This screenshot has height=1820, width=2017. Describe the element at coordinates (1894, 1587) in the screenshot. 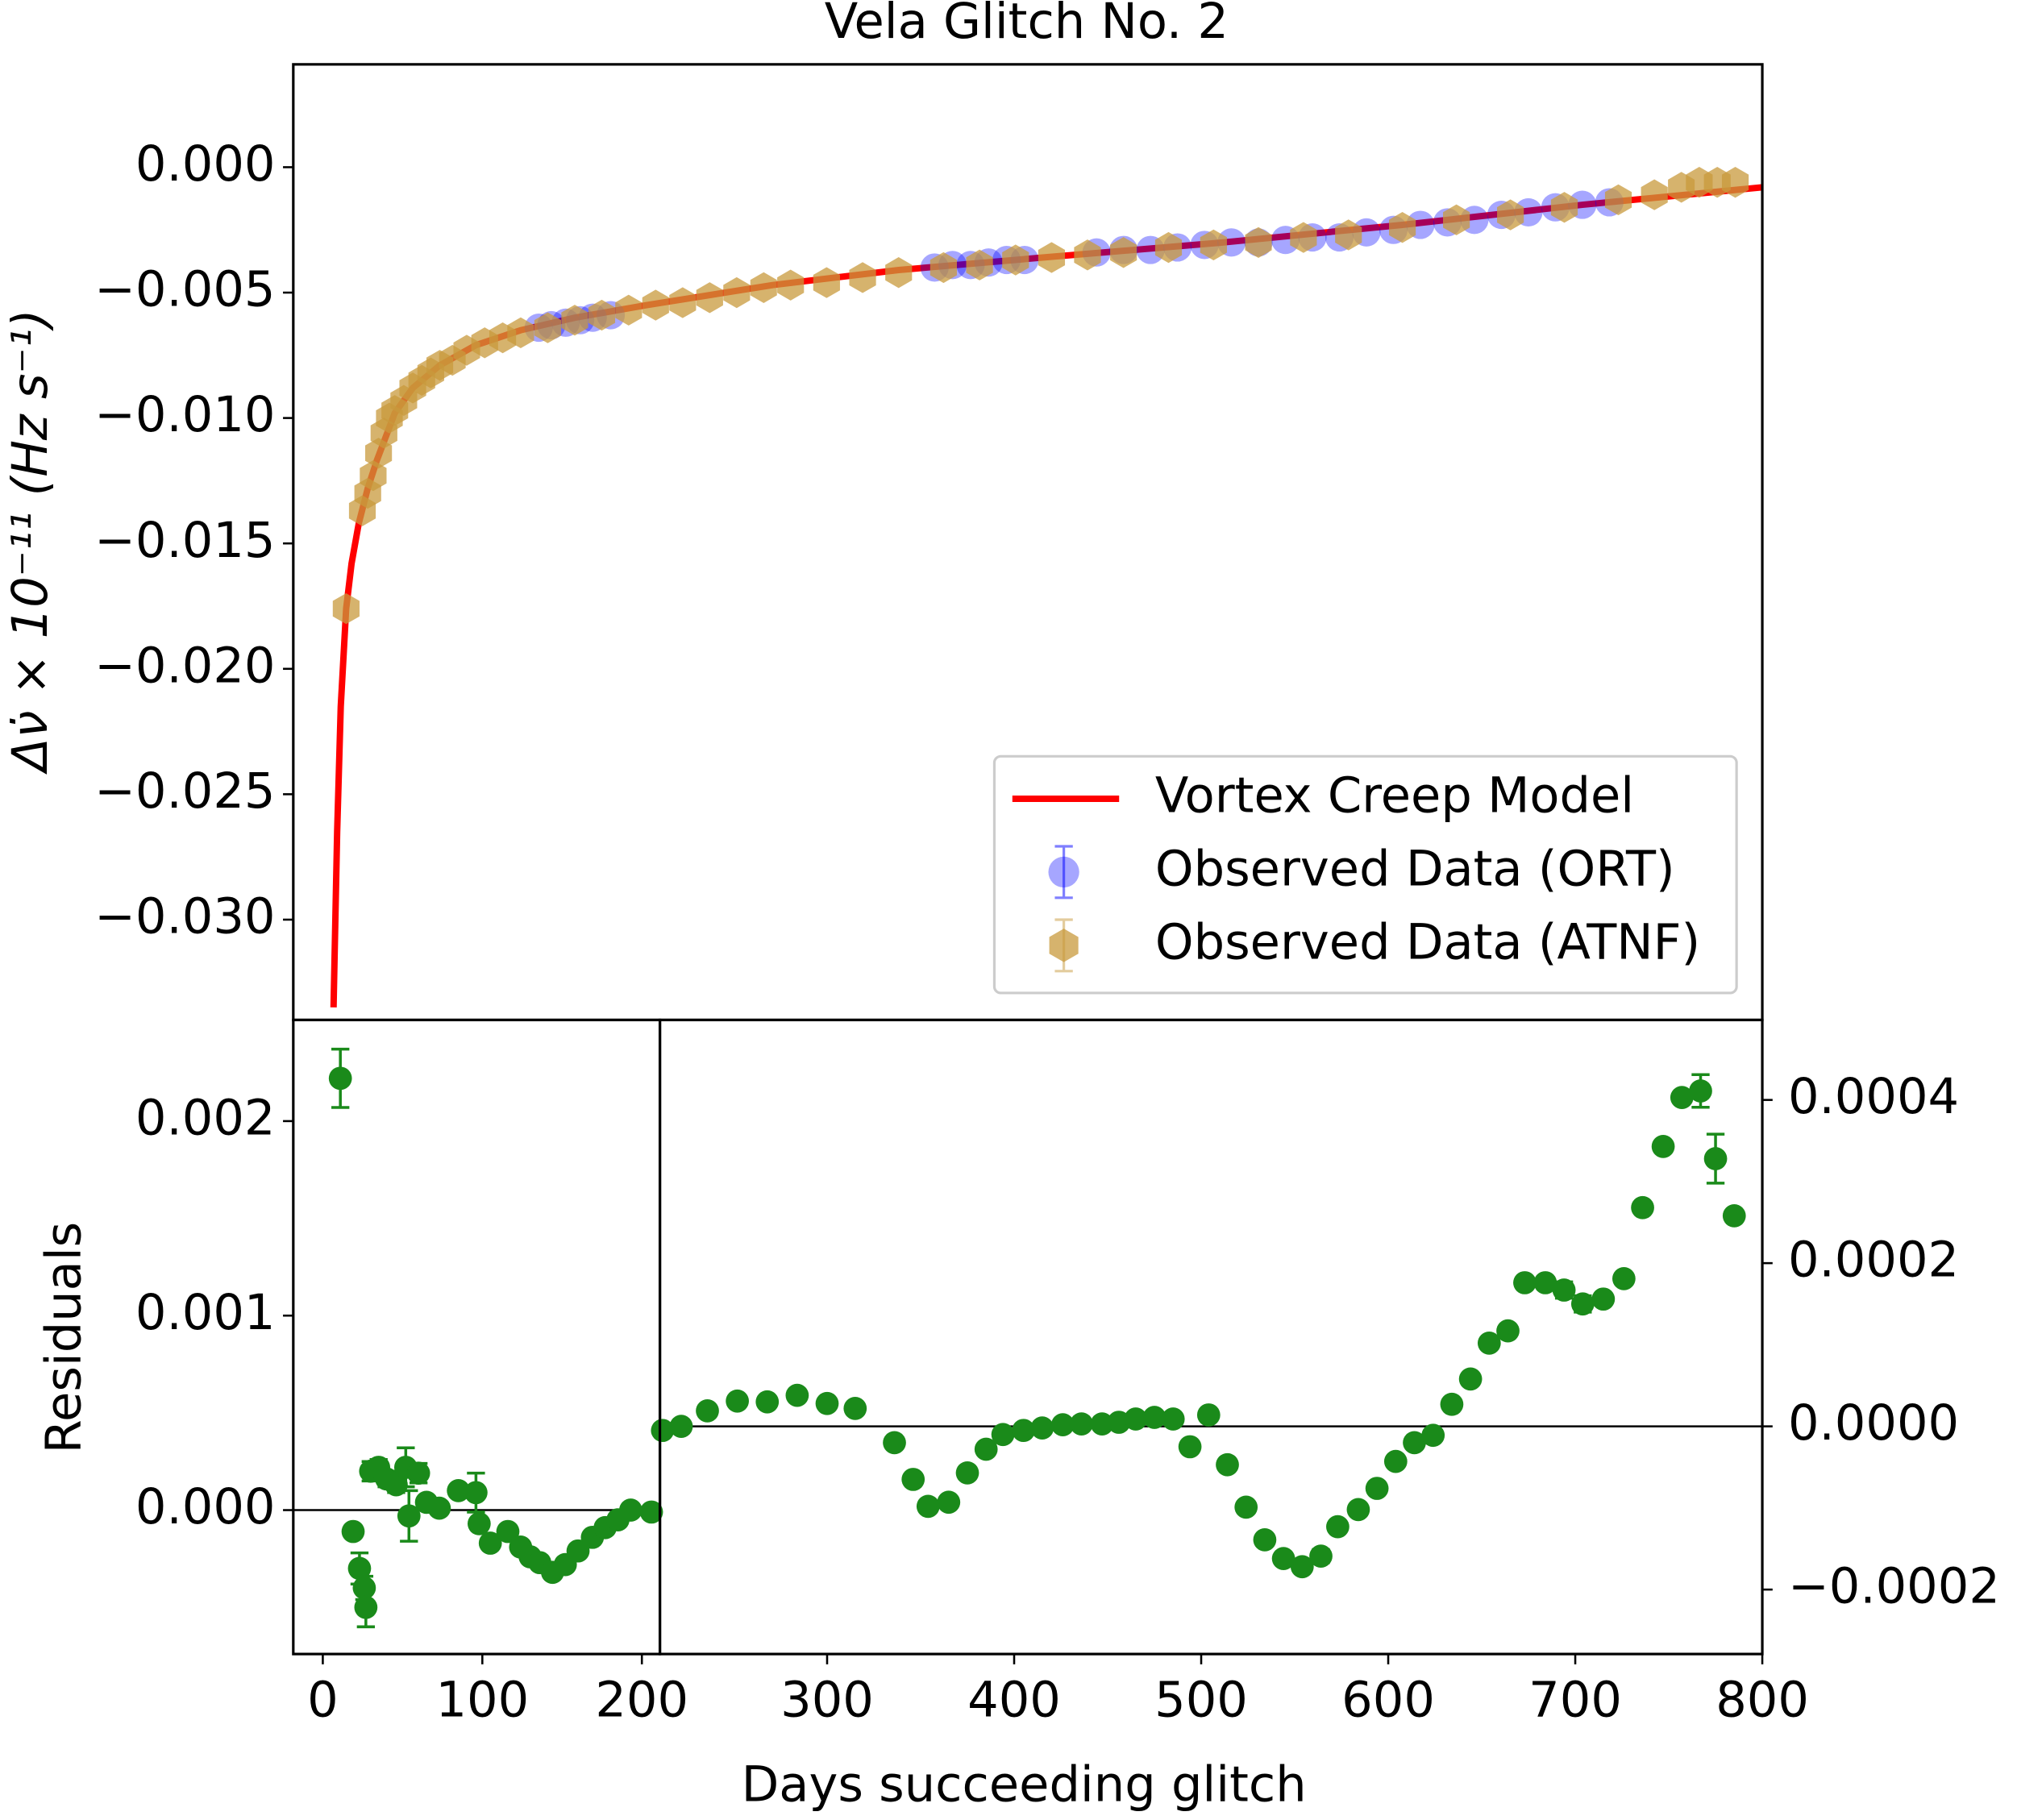

I see `y2-tick-label: −0.0002` at that location.